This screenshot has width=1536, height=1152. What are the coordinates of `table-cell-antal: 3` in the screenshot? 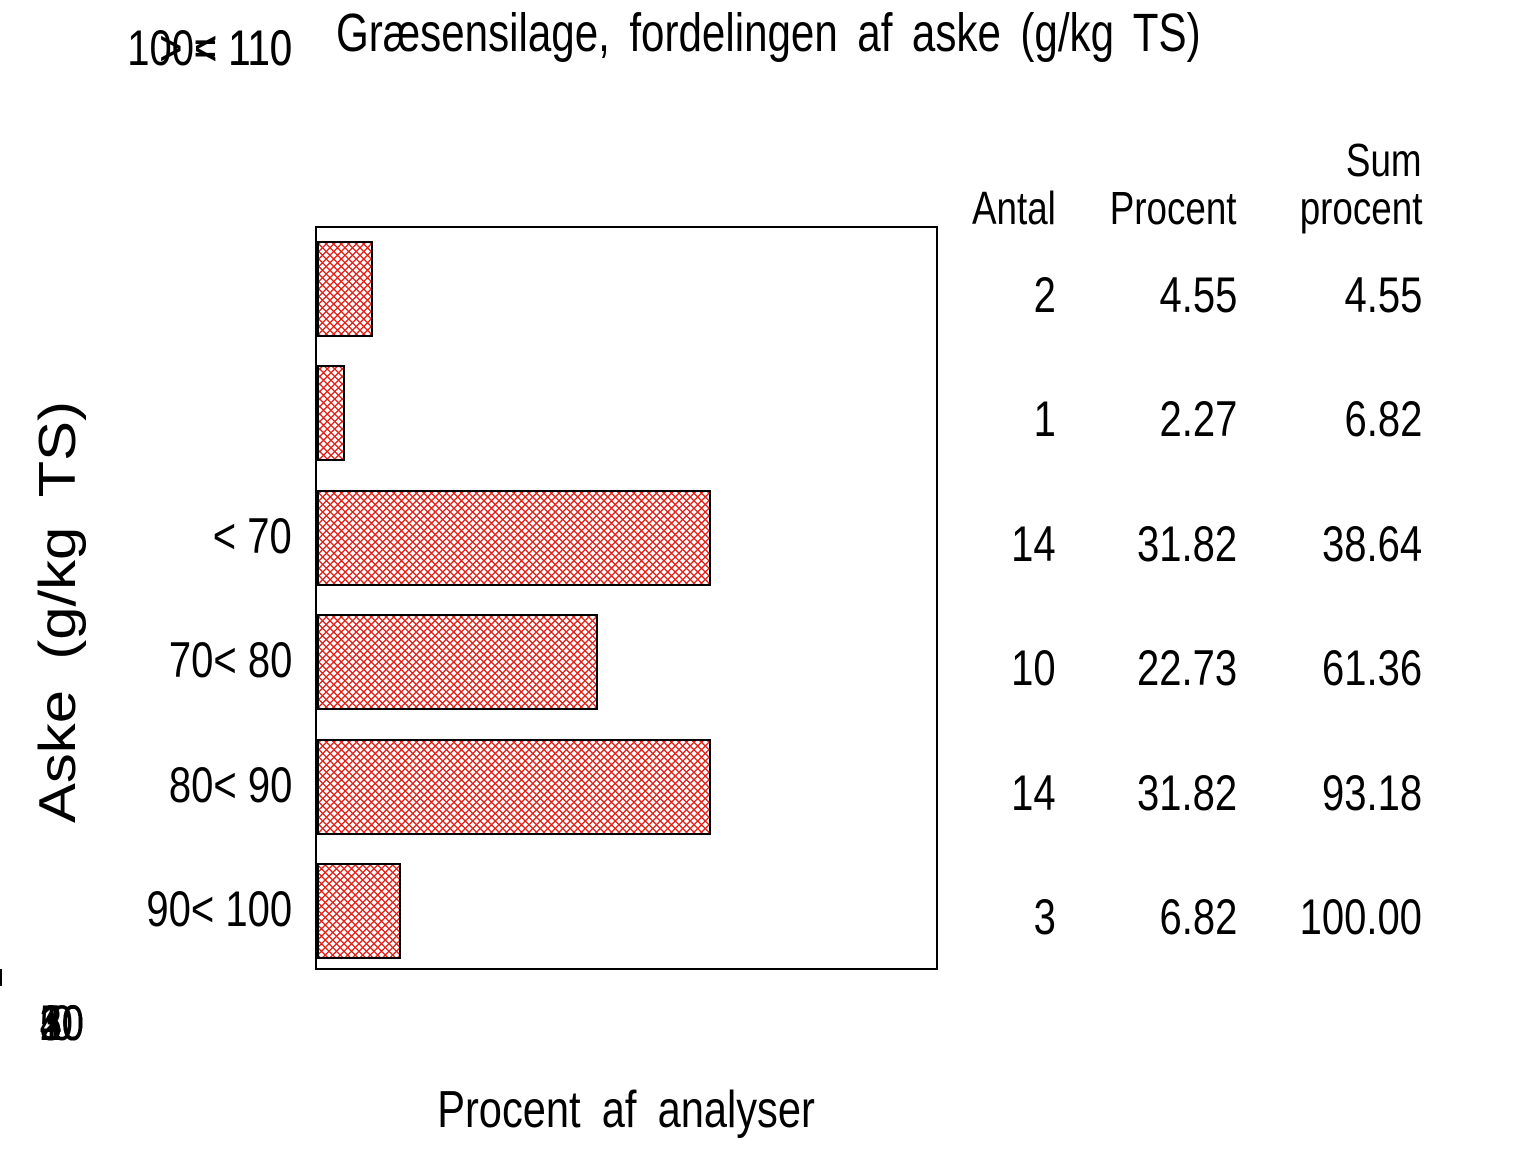 It's located at (1044, 917).